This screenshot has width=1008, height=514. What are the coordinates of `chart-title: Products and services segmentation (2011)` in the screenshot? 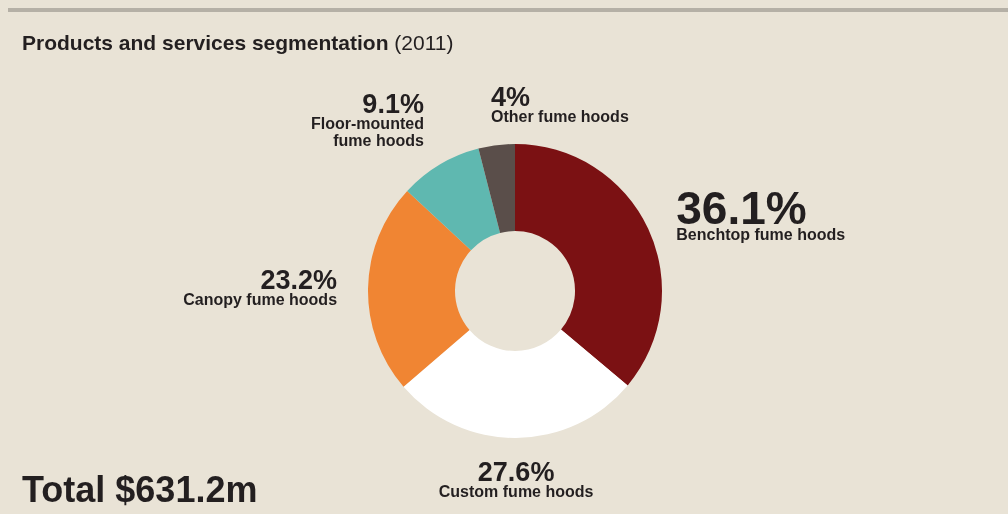 It's located at (238, 42).